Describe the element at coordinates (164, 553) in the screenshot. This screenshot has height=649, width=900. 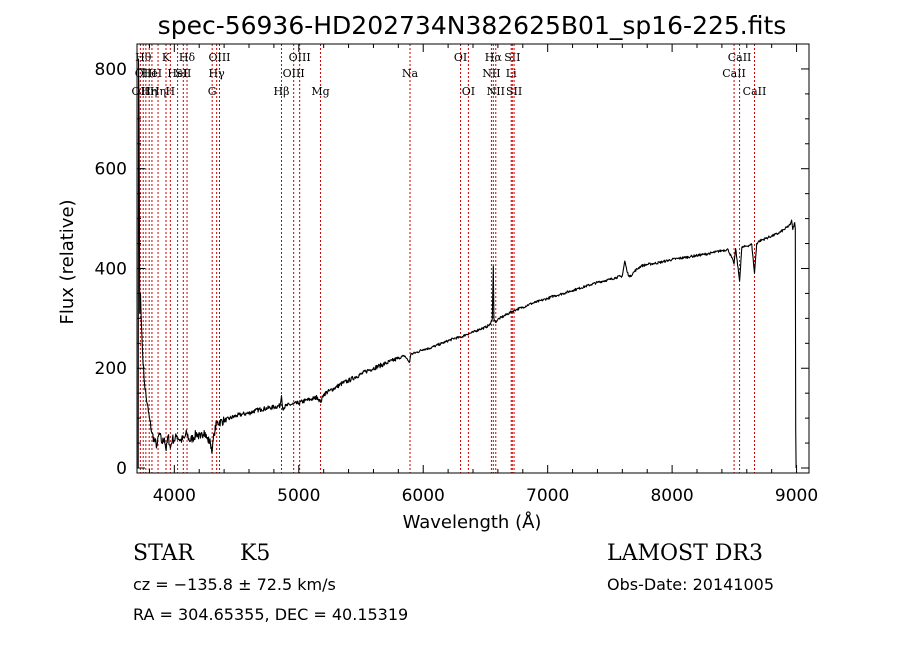
I see `object-class: STAR` at that location.